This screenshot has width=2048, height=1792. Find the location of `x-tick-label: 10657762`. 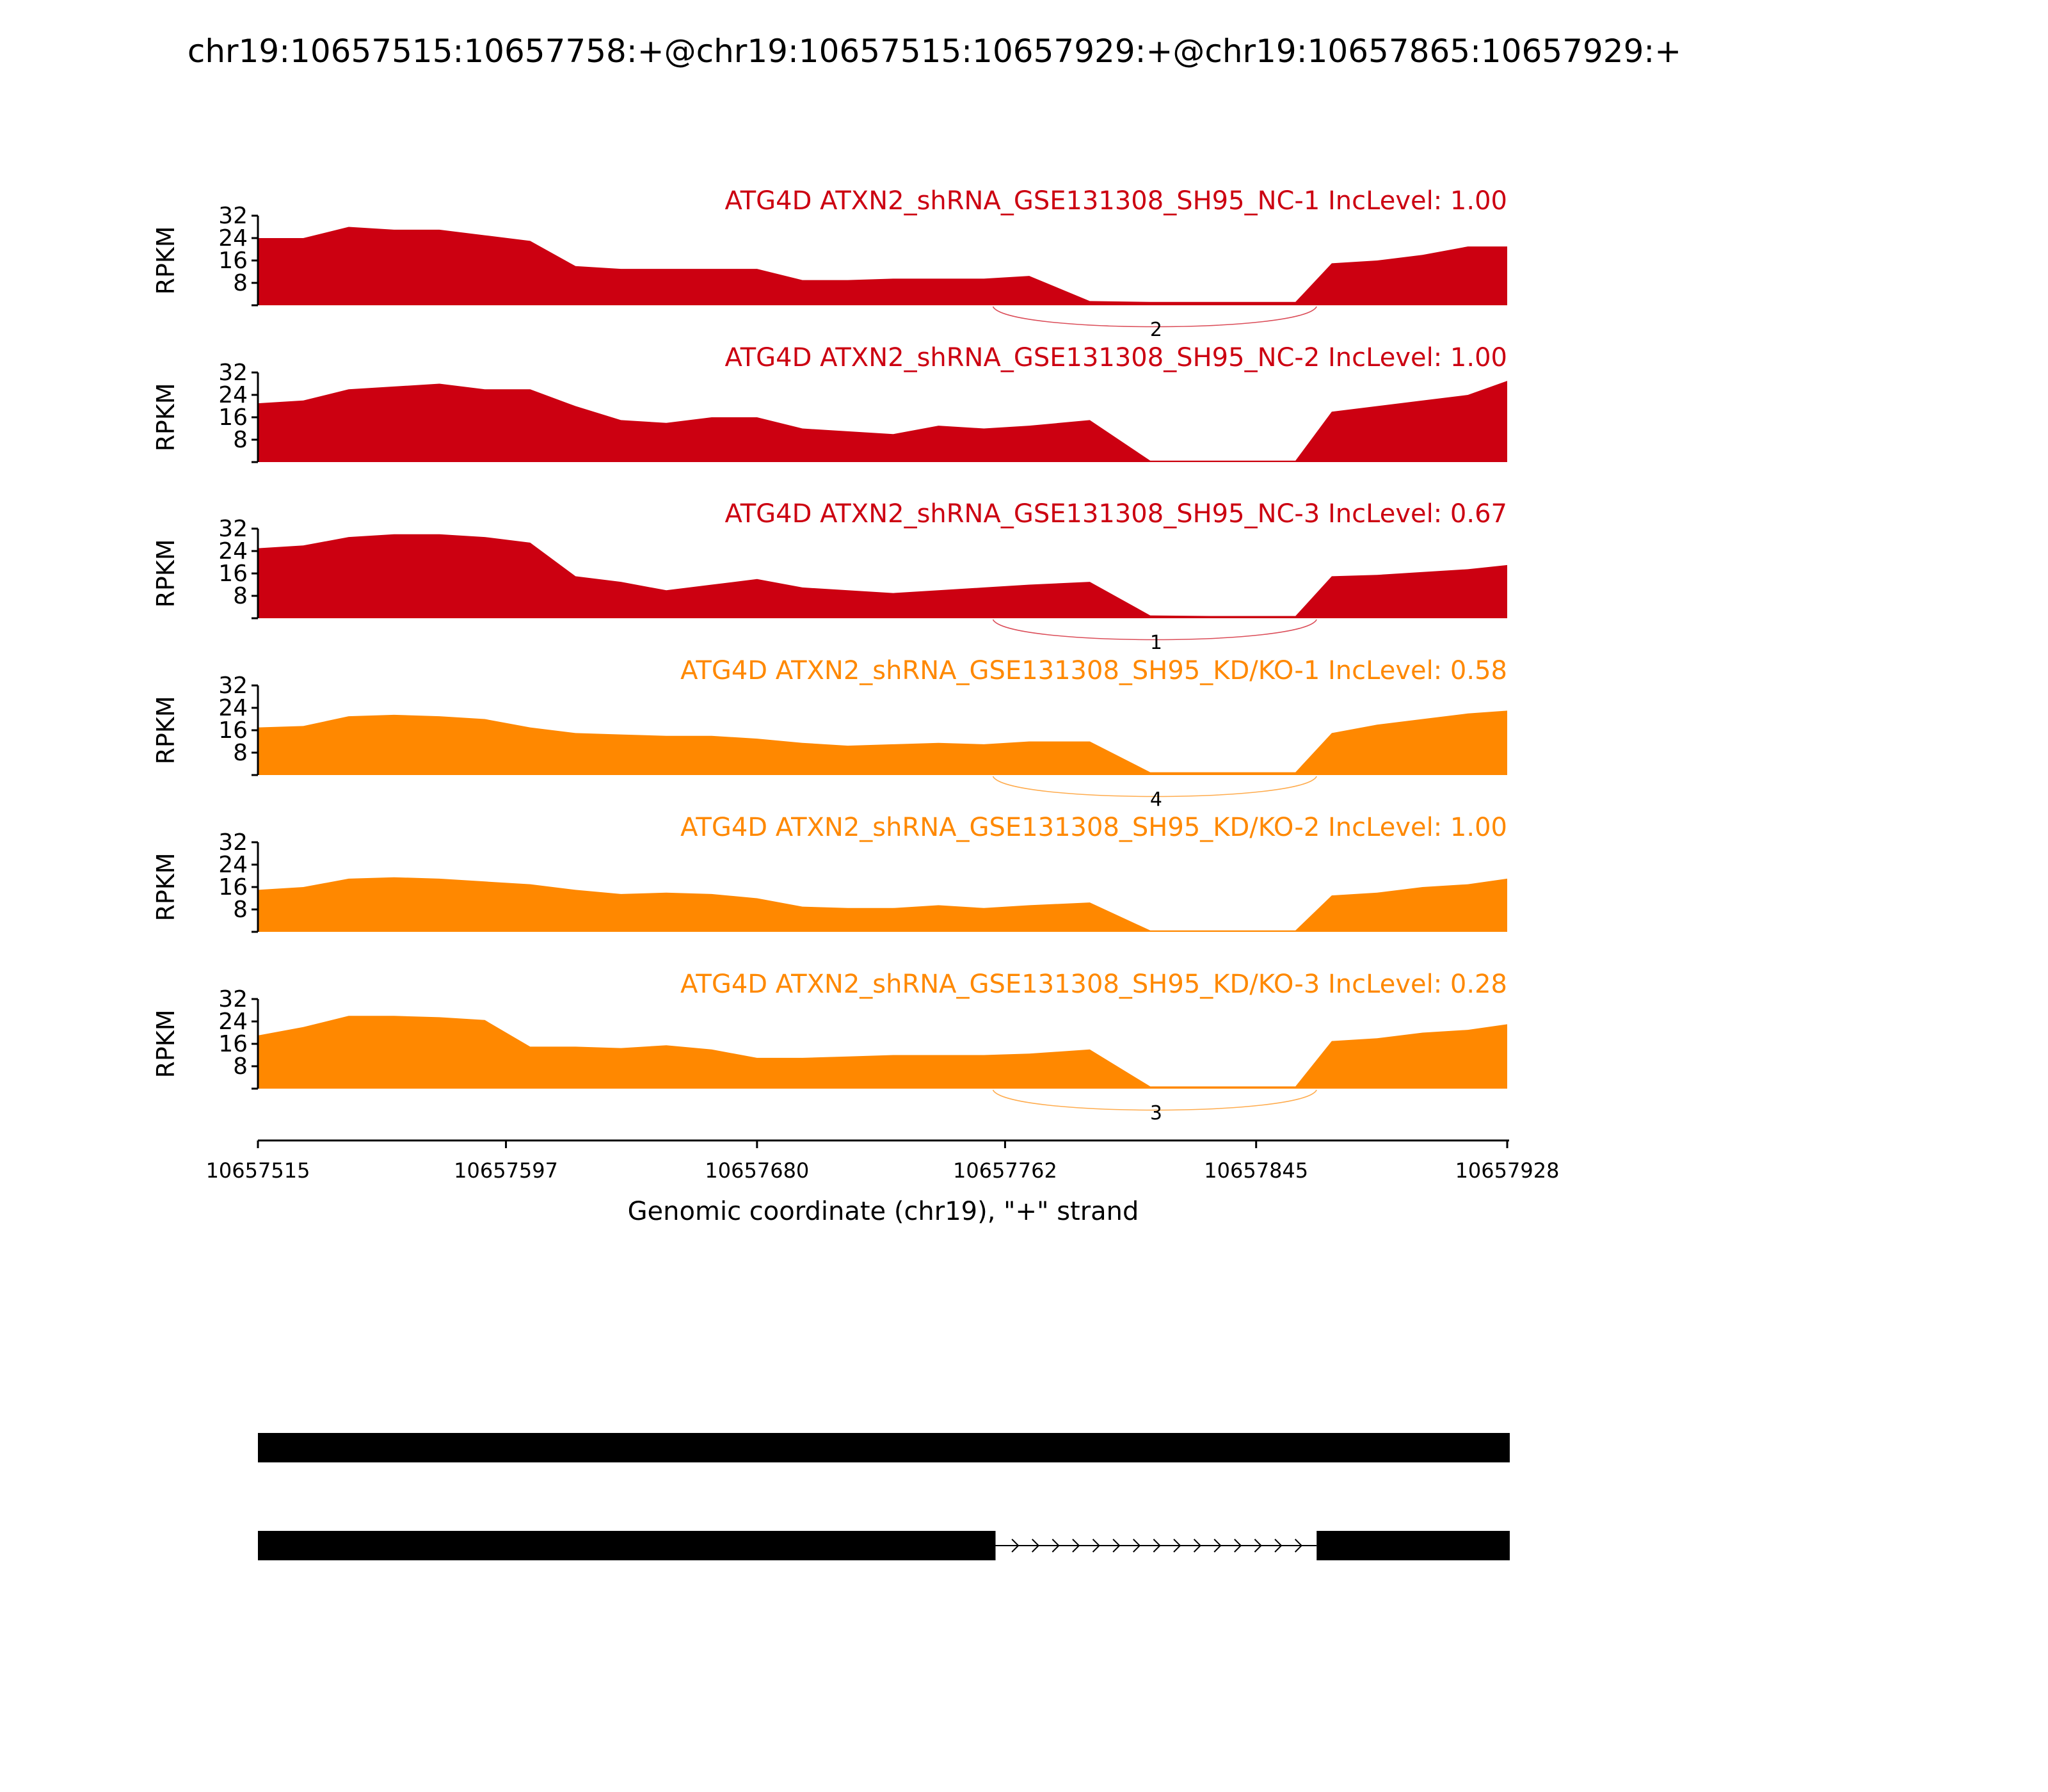

x-tick-label: 10657762 is located at coordinates (1005, 1170).